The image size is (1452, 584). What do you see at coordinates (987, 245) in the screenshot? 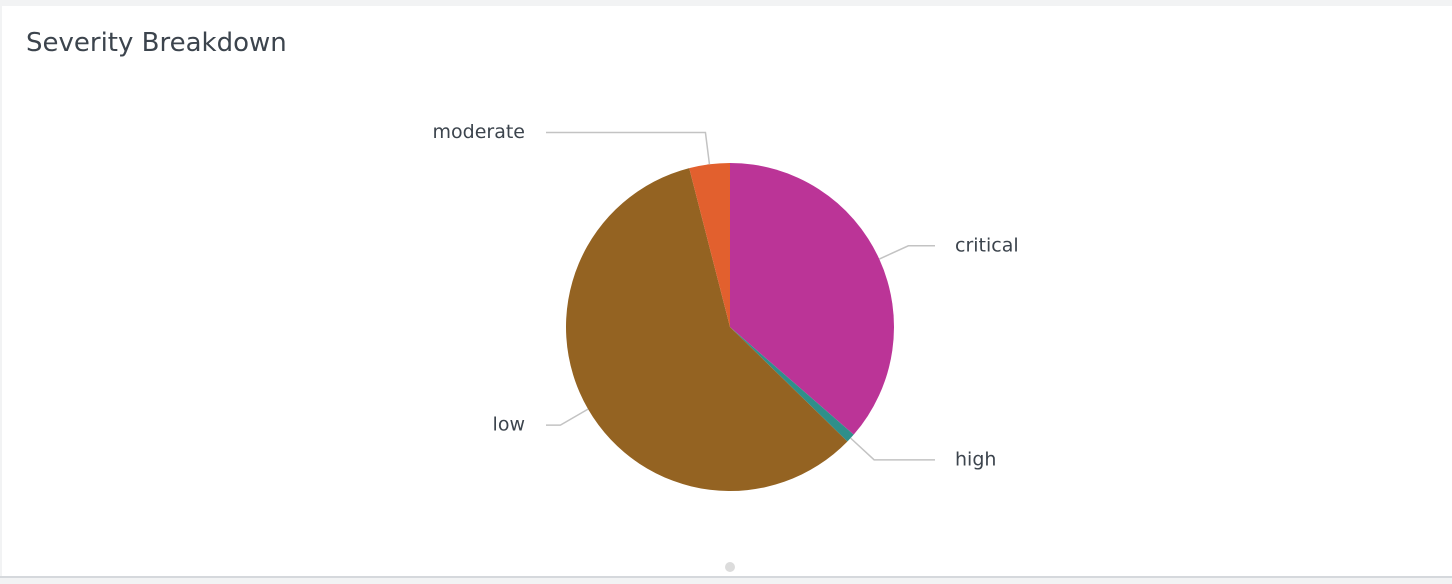
I see `slice-label: critical` at bounding box center [987, 245].